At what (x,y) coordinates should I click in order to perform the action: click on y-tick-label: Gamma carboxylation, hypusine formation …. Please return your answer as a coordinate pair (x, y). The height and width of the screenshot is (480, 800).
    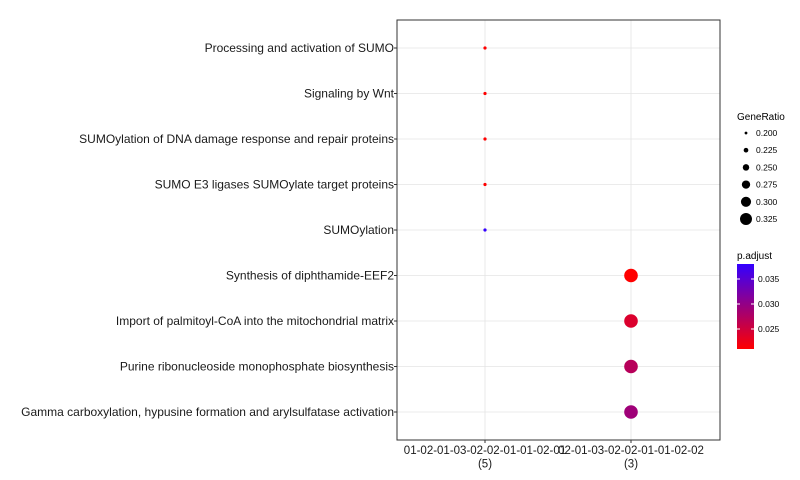
    Looking at the image, I should click on (207, 412).